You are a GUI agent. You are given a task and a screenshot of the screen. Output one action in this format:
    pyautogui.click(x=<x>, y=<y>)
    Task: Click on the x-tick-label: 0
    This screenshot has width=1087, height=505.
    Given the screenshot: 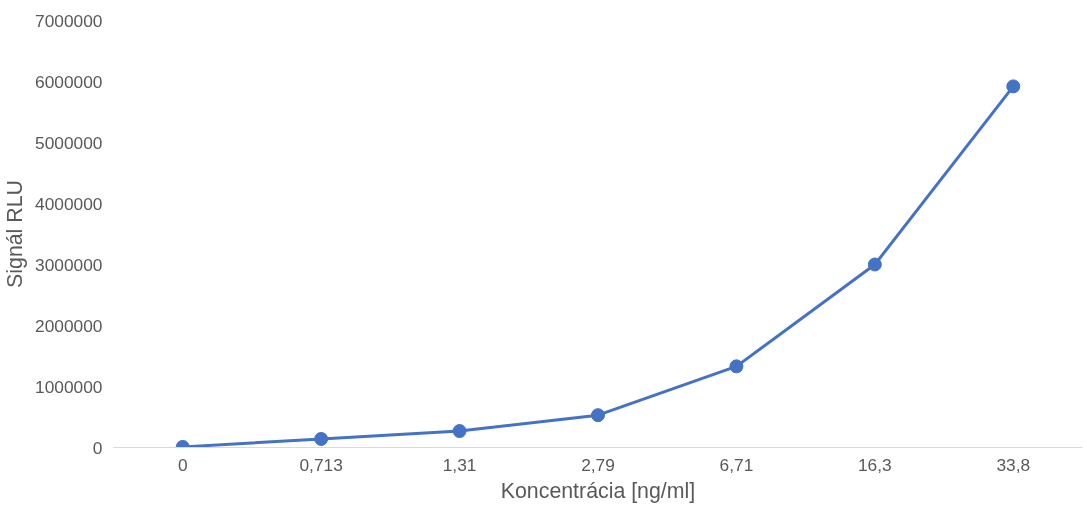 What is the action you would take?
    pyautogui.click(x=182, y=464)
    